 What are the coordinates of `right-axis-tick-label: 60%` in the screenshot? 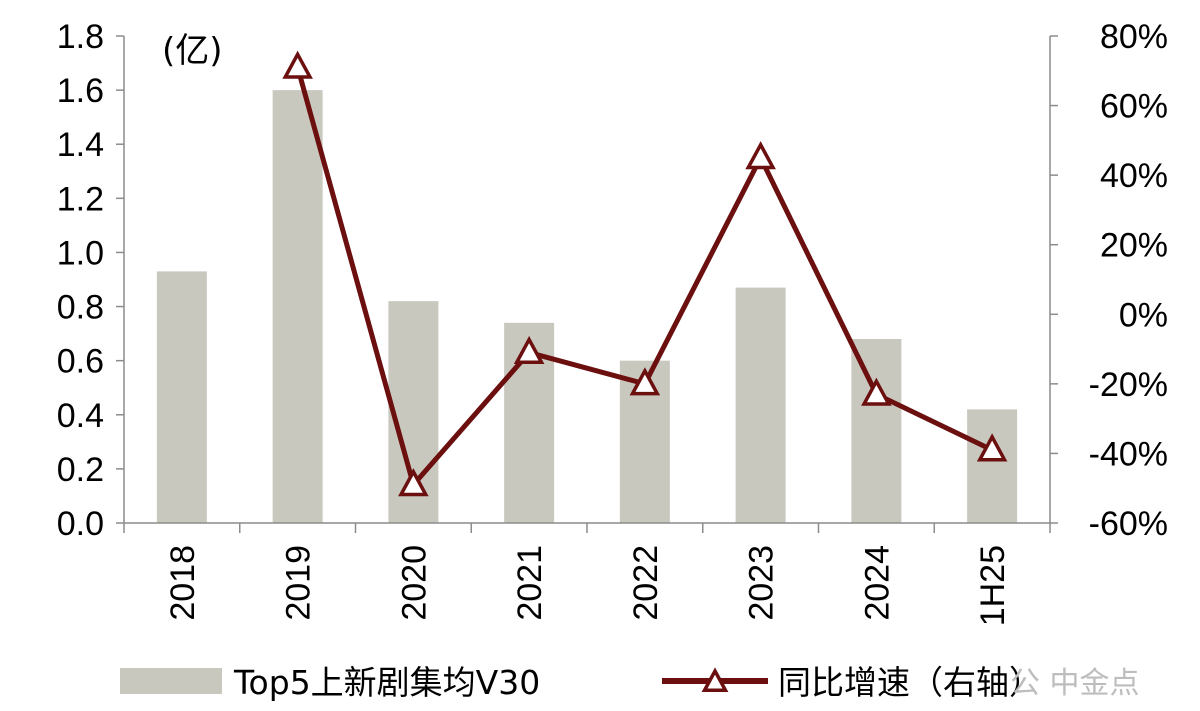 It's located at (1134, 107).